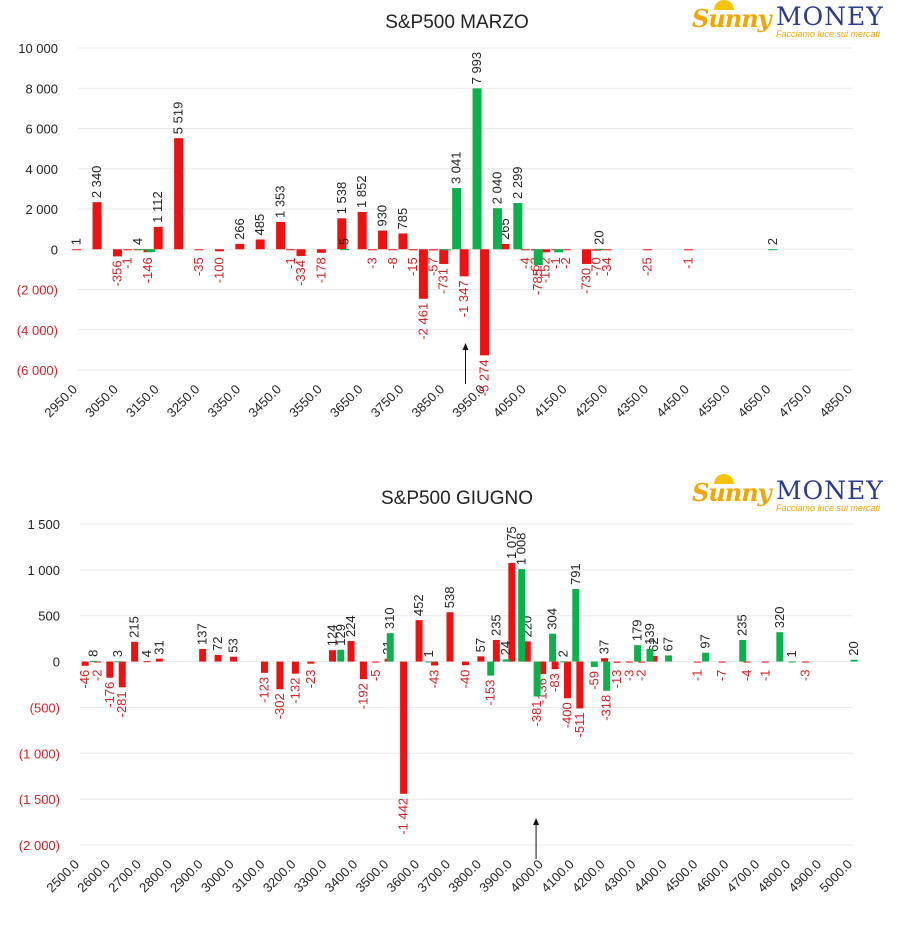 This screenshot has width=914, height=935. What do you see at coordinates (60, 401) in the screenshot?
I see `x-tick-label: 2950.0` at bounding box center [60, 401].